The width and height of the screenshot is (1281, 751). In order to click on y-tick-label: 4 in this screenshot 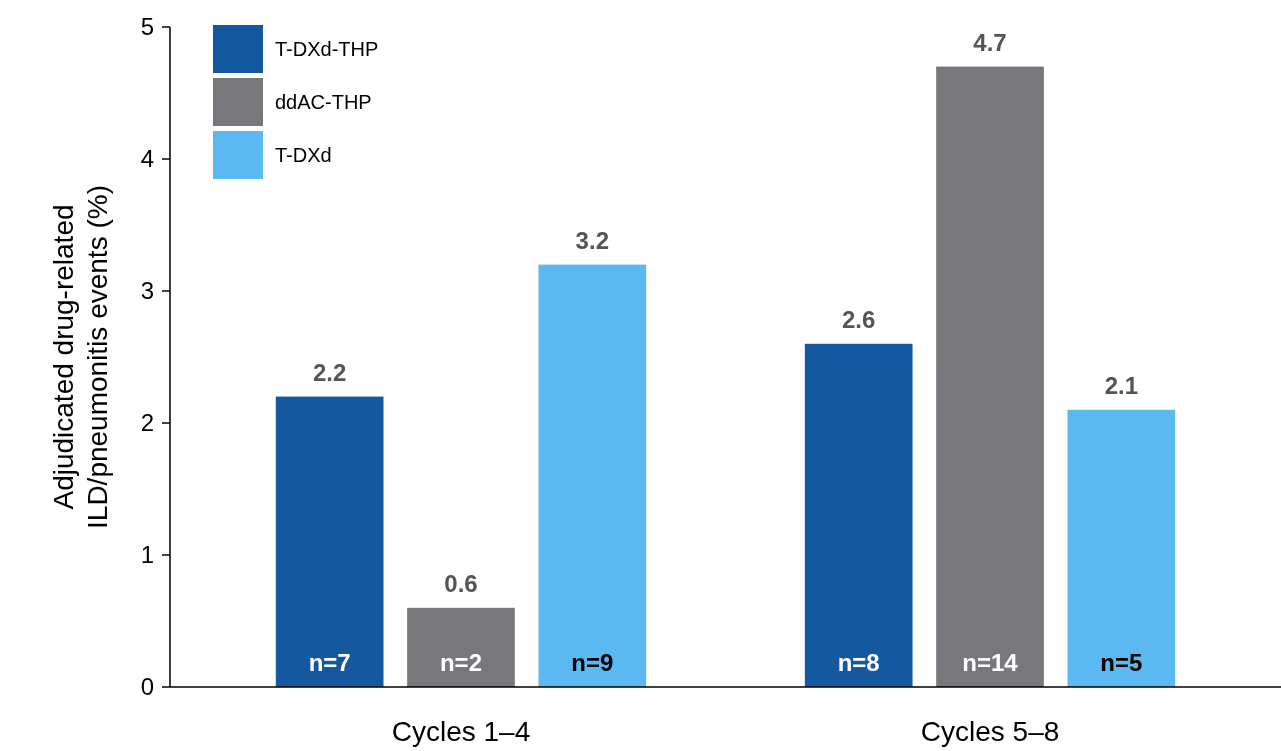, I will do `click(147, 159)`.